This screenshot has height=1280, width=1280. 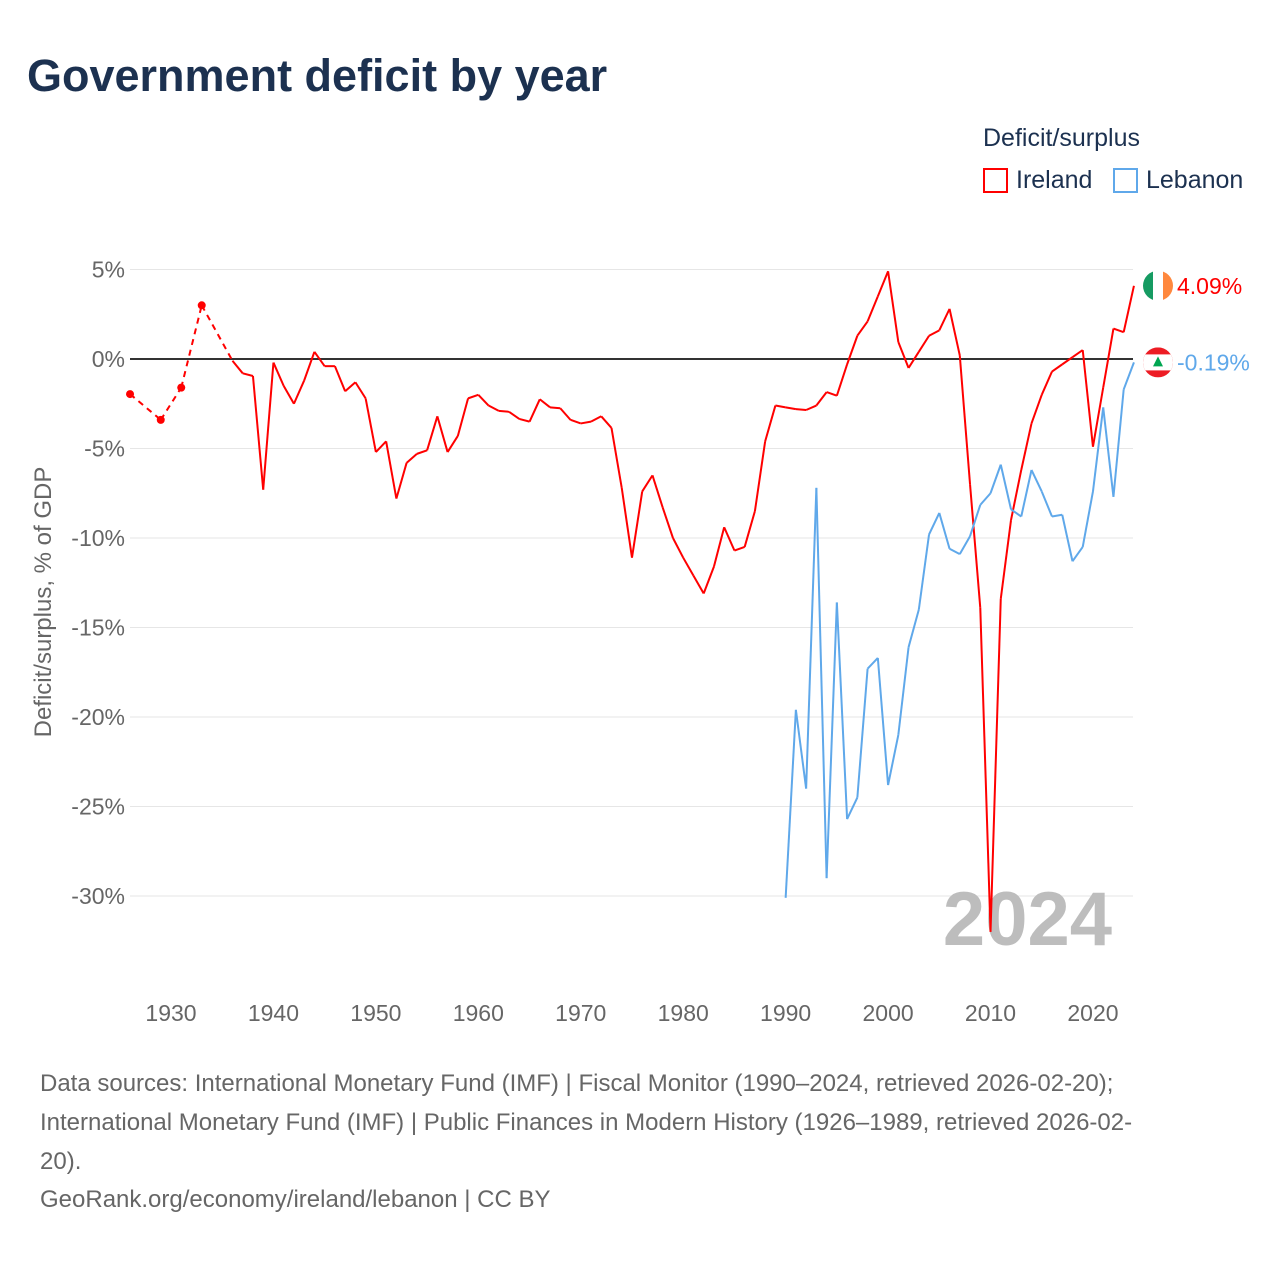 What do you see at coordinates (1195, 180) in the screenshot?
I see `legend-label: Lebanon` at bounding box center [1195, 180].